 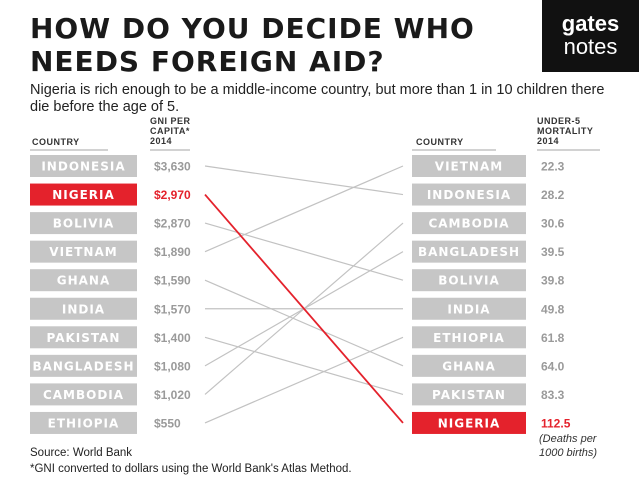 I want to click on connector-bolivia, so click(x=304, y=251).